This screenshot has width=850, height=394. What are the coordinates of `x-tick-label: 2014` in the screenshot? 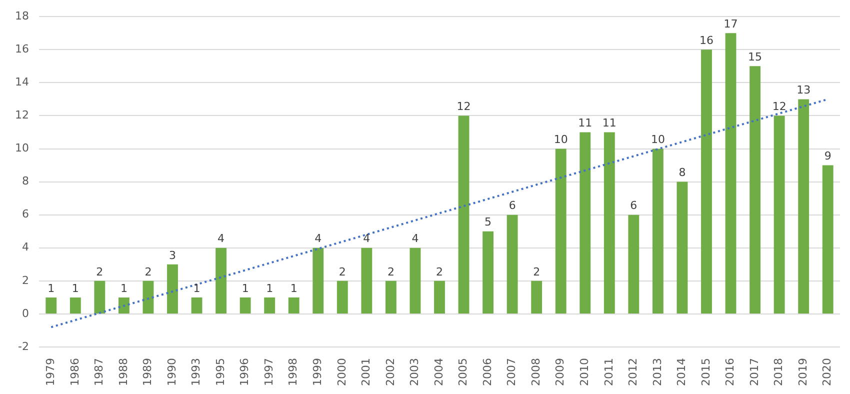 It's located at (681, 372).